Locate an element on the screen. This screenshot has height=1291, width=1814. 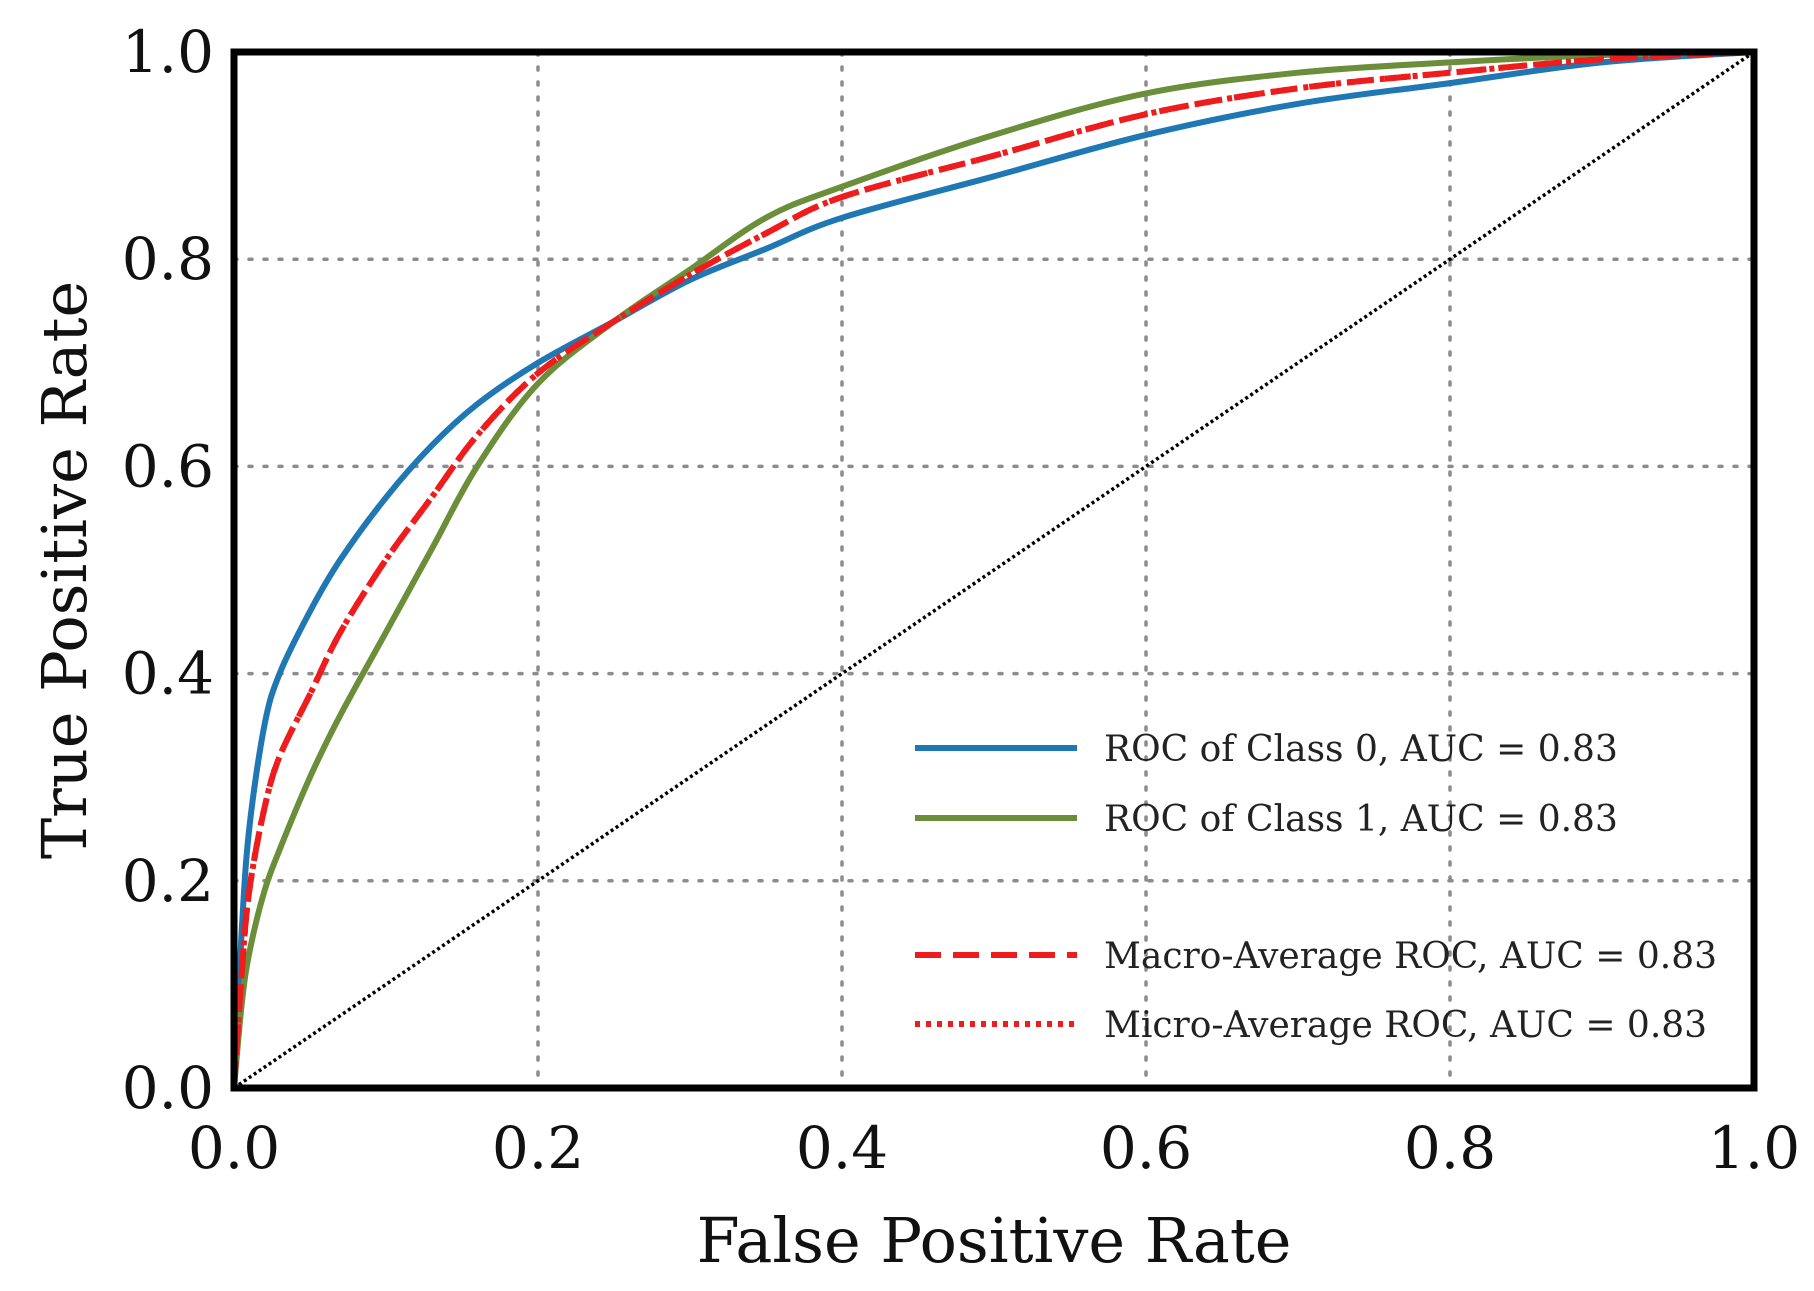
y-axis-tick-labels: 0.0 0.2 0.4 0.6 0.8 1.0 is located at coordinates (168, 570).